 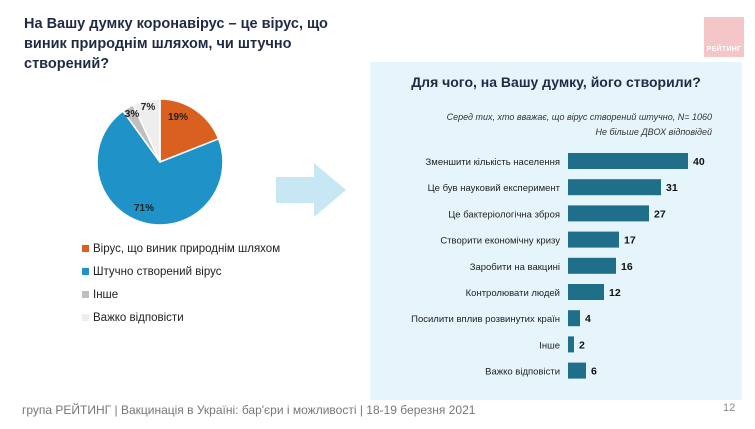 What do you see at coordinates (513, 293) in the screenshot?
I see `bar-category-label: Контролювати людей` at bounding box center [513, 293].